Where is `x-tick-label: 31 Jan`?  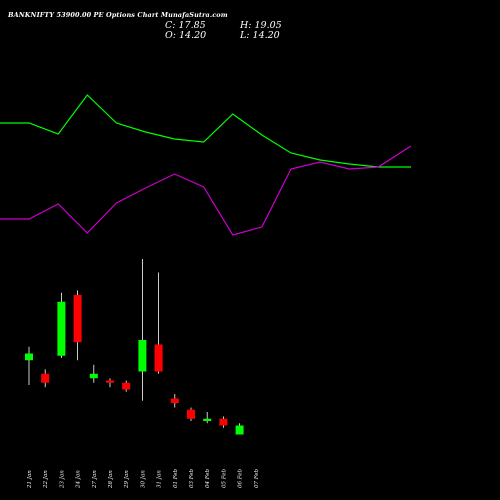 x-tick-label: 31 Jan is located at coordinates (160, 479).